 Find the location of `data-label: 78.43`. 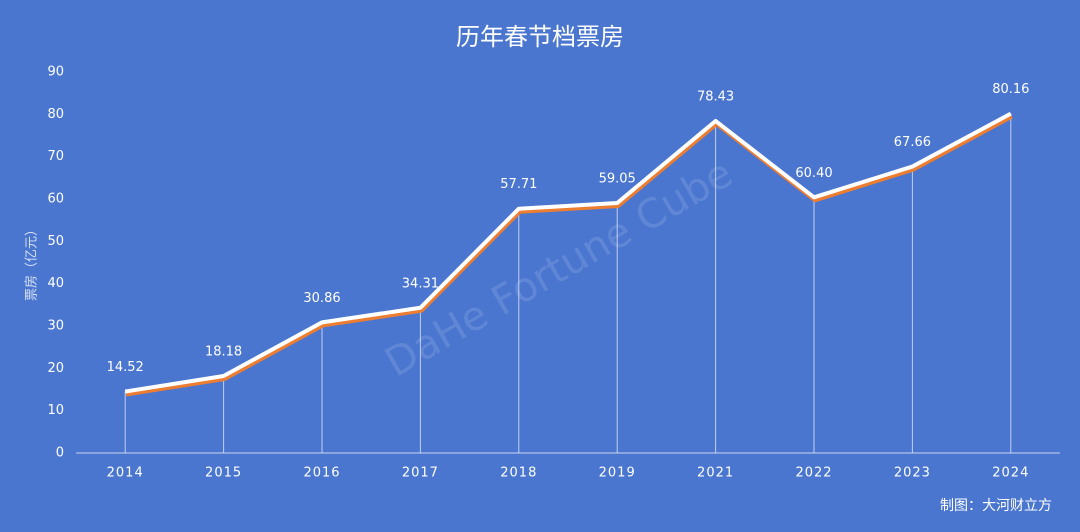

data-label: 78.43 is located at coordinates (715, 96).